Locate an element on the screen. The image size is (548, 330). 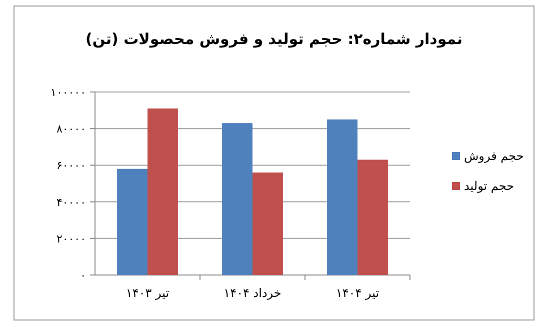
y-tick-label: ۱۰۰۰۰۰ is located at coordinates (68, 92).